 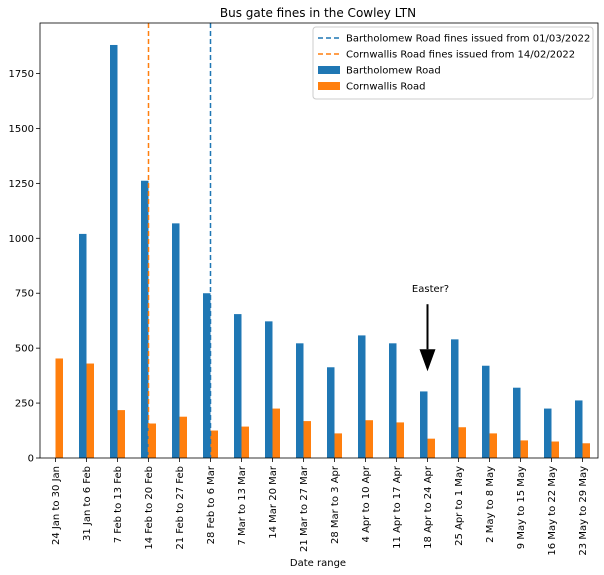 I want to click on x-tick-label: 7 Feb to 13 Feb, so click(x=118, y=504).